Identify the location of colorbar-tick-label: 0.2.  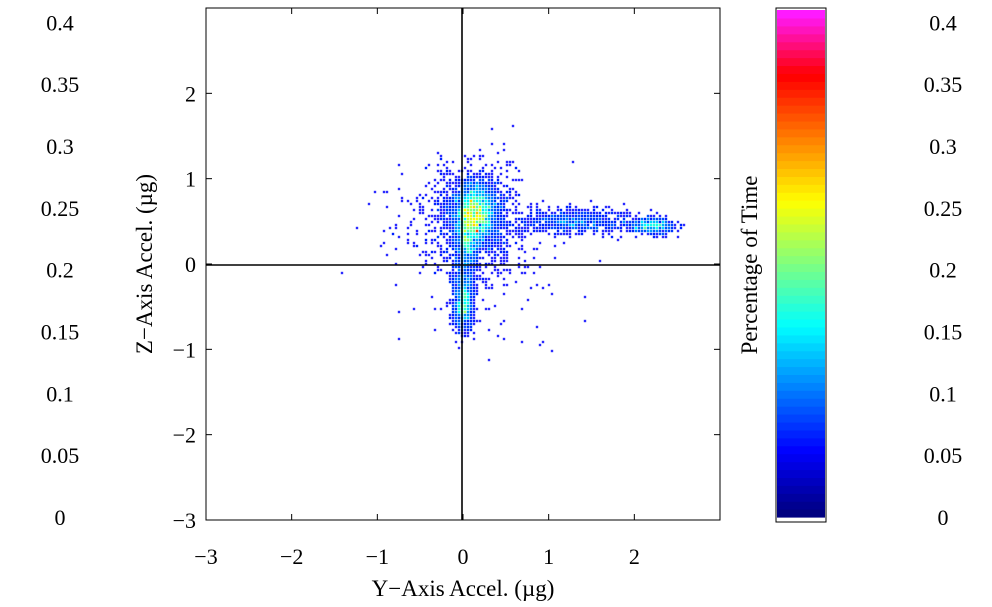
(943, 270).